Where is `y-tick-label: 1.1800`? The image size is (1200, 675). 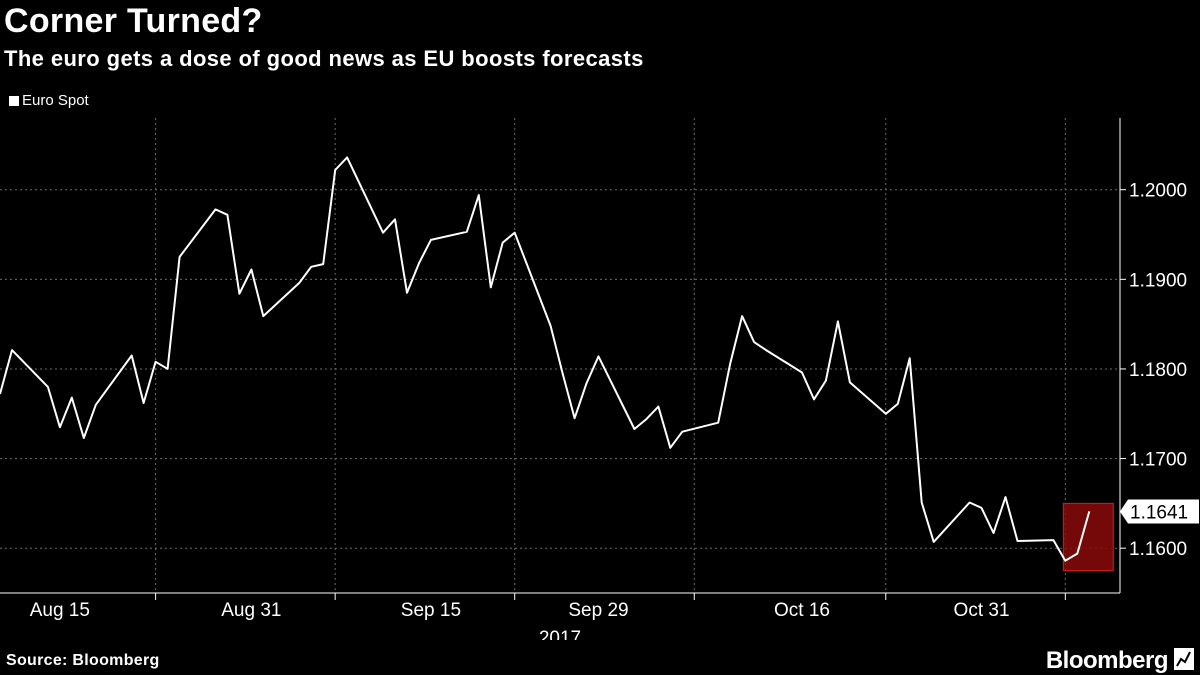 y-tick-label: 1.1800 is located at coordinates (1158, 370).